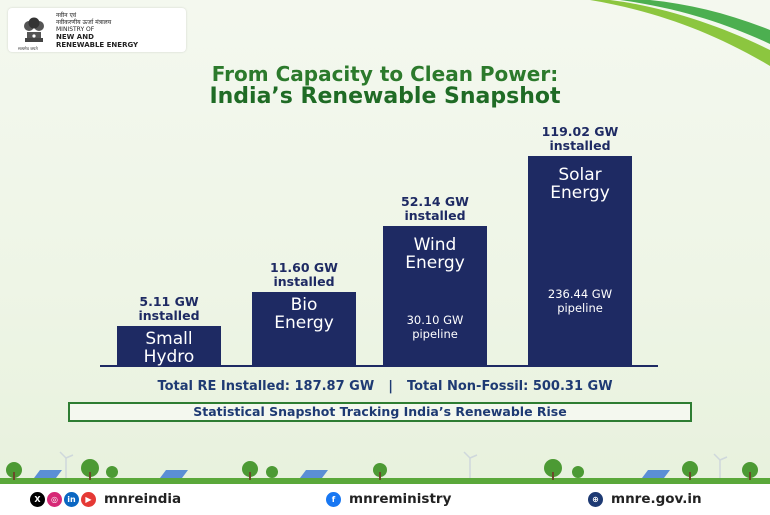 The height and width of the screenshot is (515, 770). What do you see at coordinates (75, 37) in the screenshot?
I see `ministry-name-line-2: NEW AND` at bounding box center [75, 37].